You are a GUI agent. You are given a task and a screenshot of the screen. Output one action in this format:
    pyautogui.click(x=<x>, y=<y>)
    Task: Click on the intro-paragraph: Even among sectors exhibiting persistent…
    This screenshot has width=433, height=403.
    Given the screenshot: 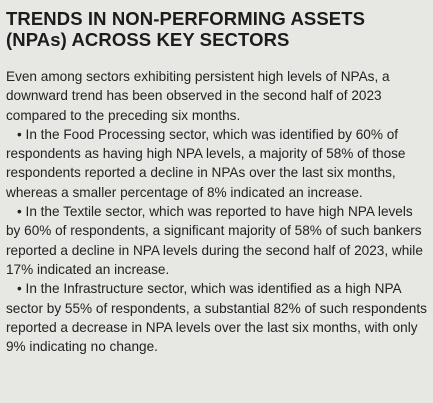 What is the action you would take?
    pyautogui.click(x=198, y=96)
    